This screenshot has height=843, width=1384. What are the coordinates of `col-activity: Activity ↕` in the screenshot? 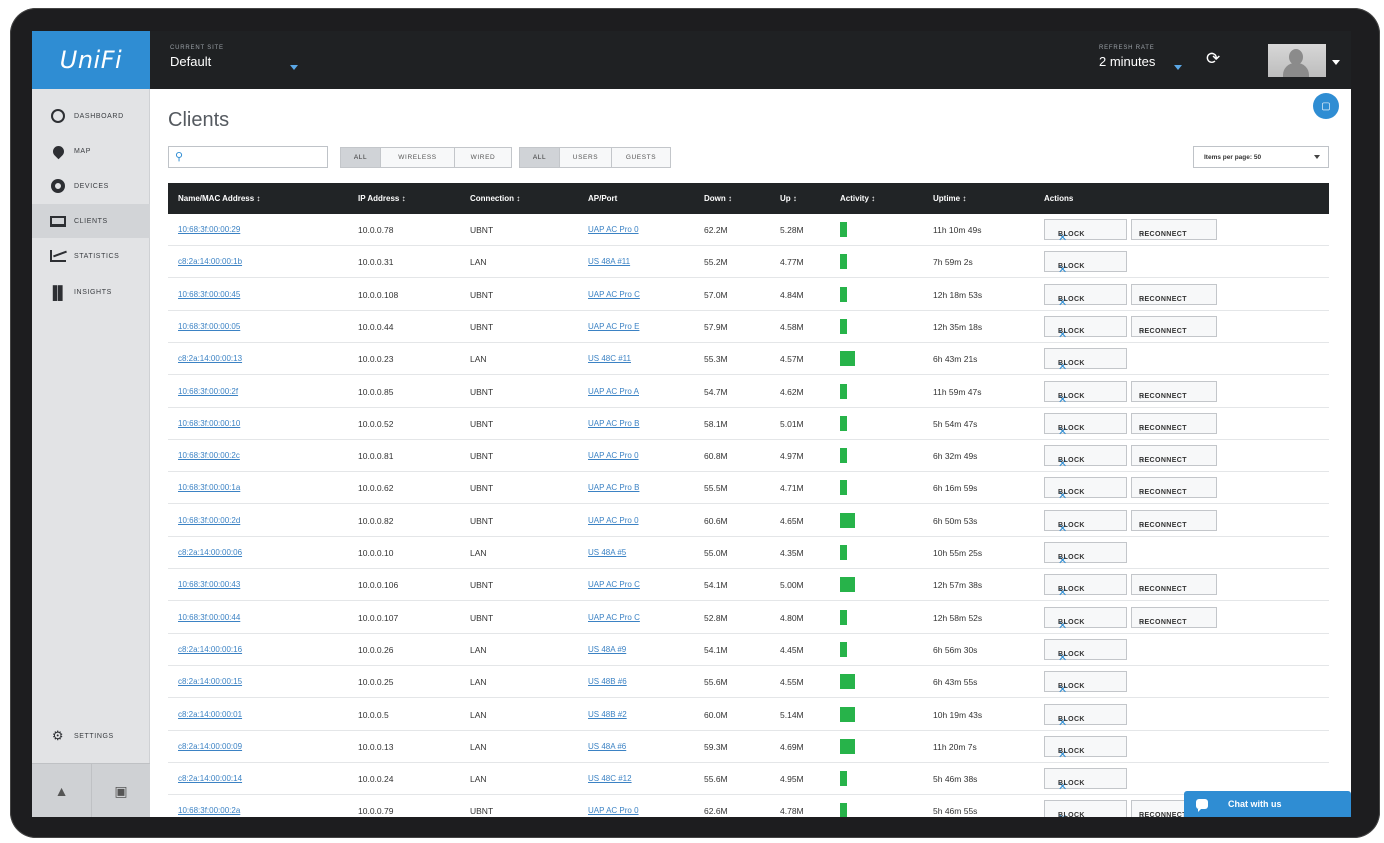 It's located at (858, 198).